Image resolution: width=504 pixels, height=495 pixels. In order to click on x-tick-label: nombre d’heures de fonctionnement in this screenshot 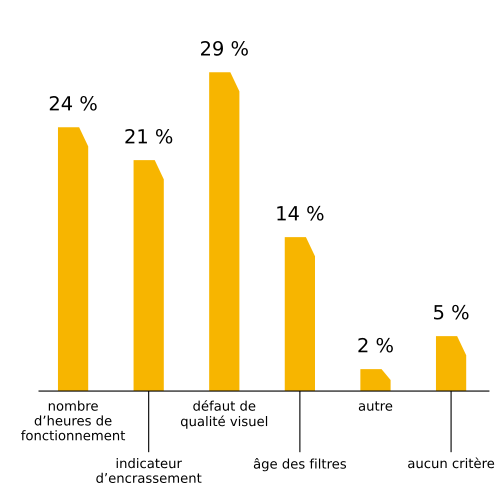, I will do `click(73, 420)`.